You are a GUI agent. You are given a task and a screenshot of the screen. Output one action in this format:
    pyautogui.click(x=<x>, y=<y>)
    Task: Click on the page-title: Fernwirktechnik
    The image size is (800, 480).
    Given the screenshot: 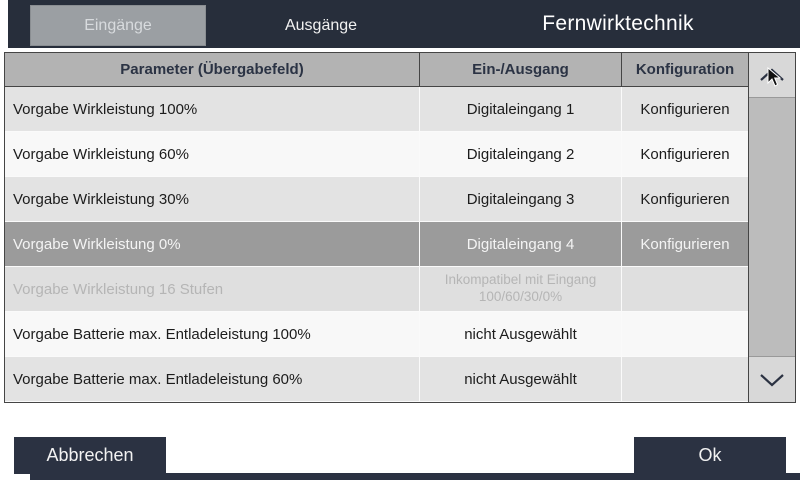 What is the action you would take?
    pyautogui.click(x=618, y=23)
    